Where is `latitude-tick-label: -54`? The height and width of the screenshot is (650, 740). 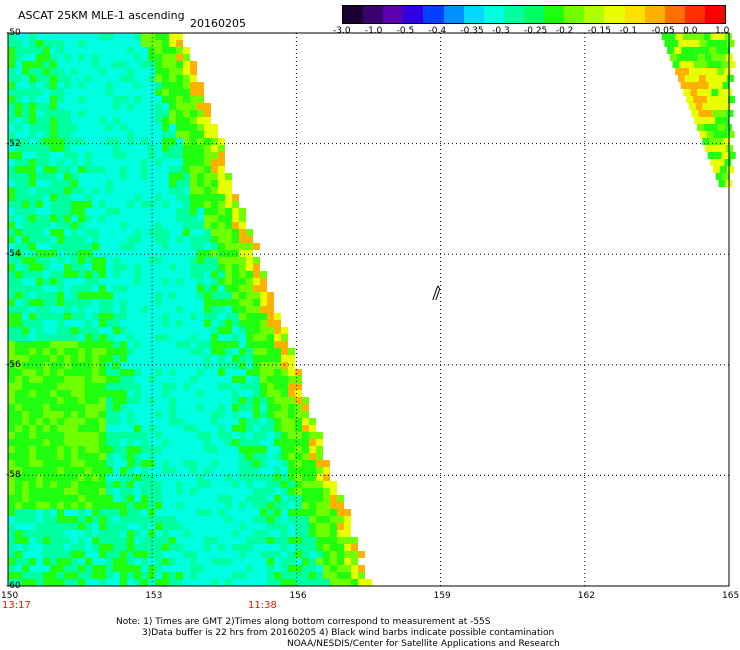
latitude-tick-label: -54 is located at coordinates (13, 254).